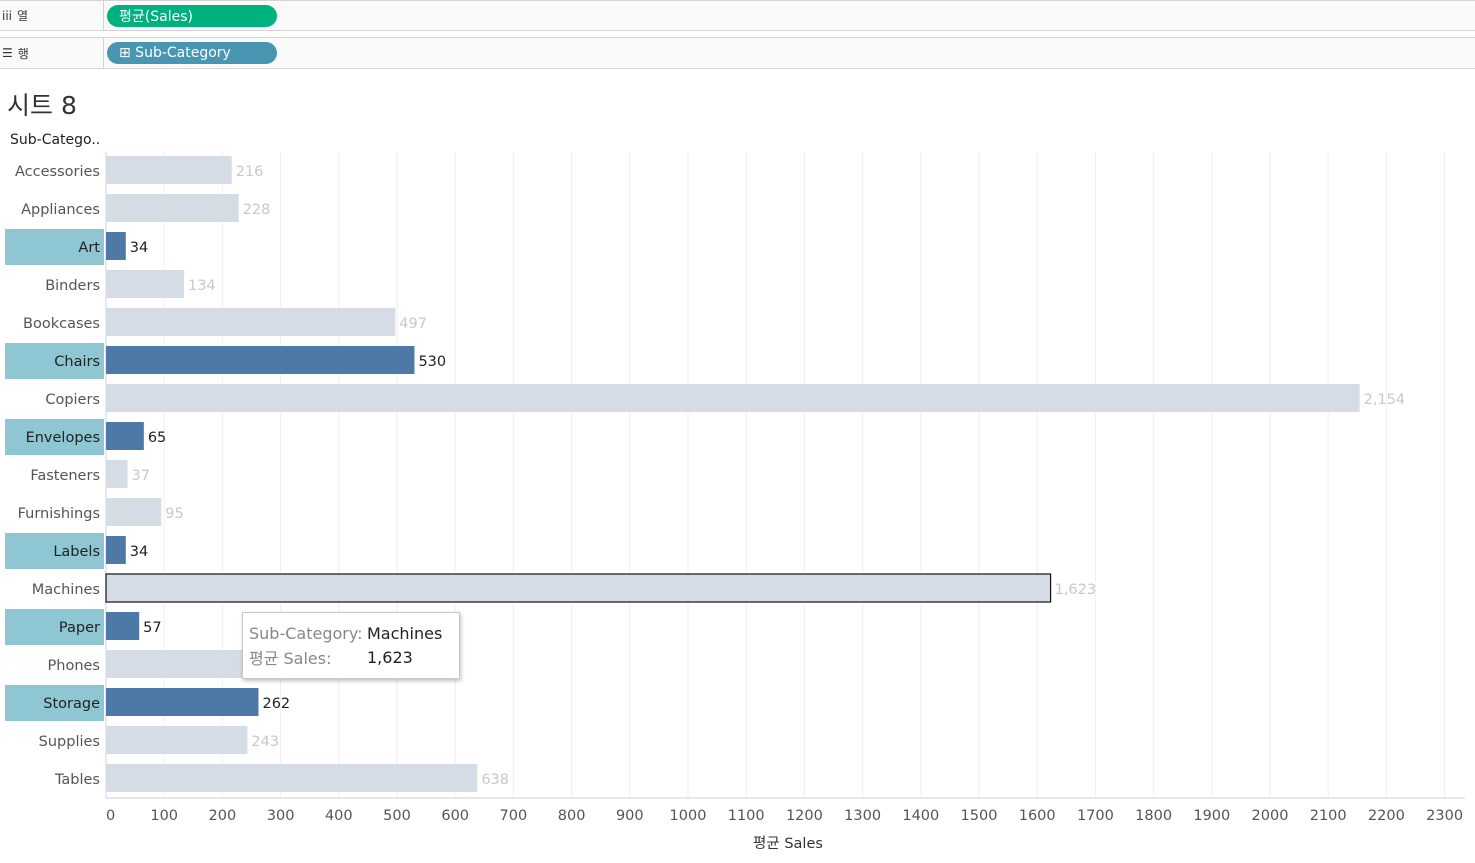  What do you see at coordinates (397, 816) in the screenshot?
I see `x-tick-label: 500` at bounding box center [397, 816].